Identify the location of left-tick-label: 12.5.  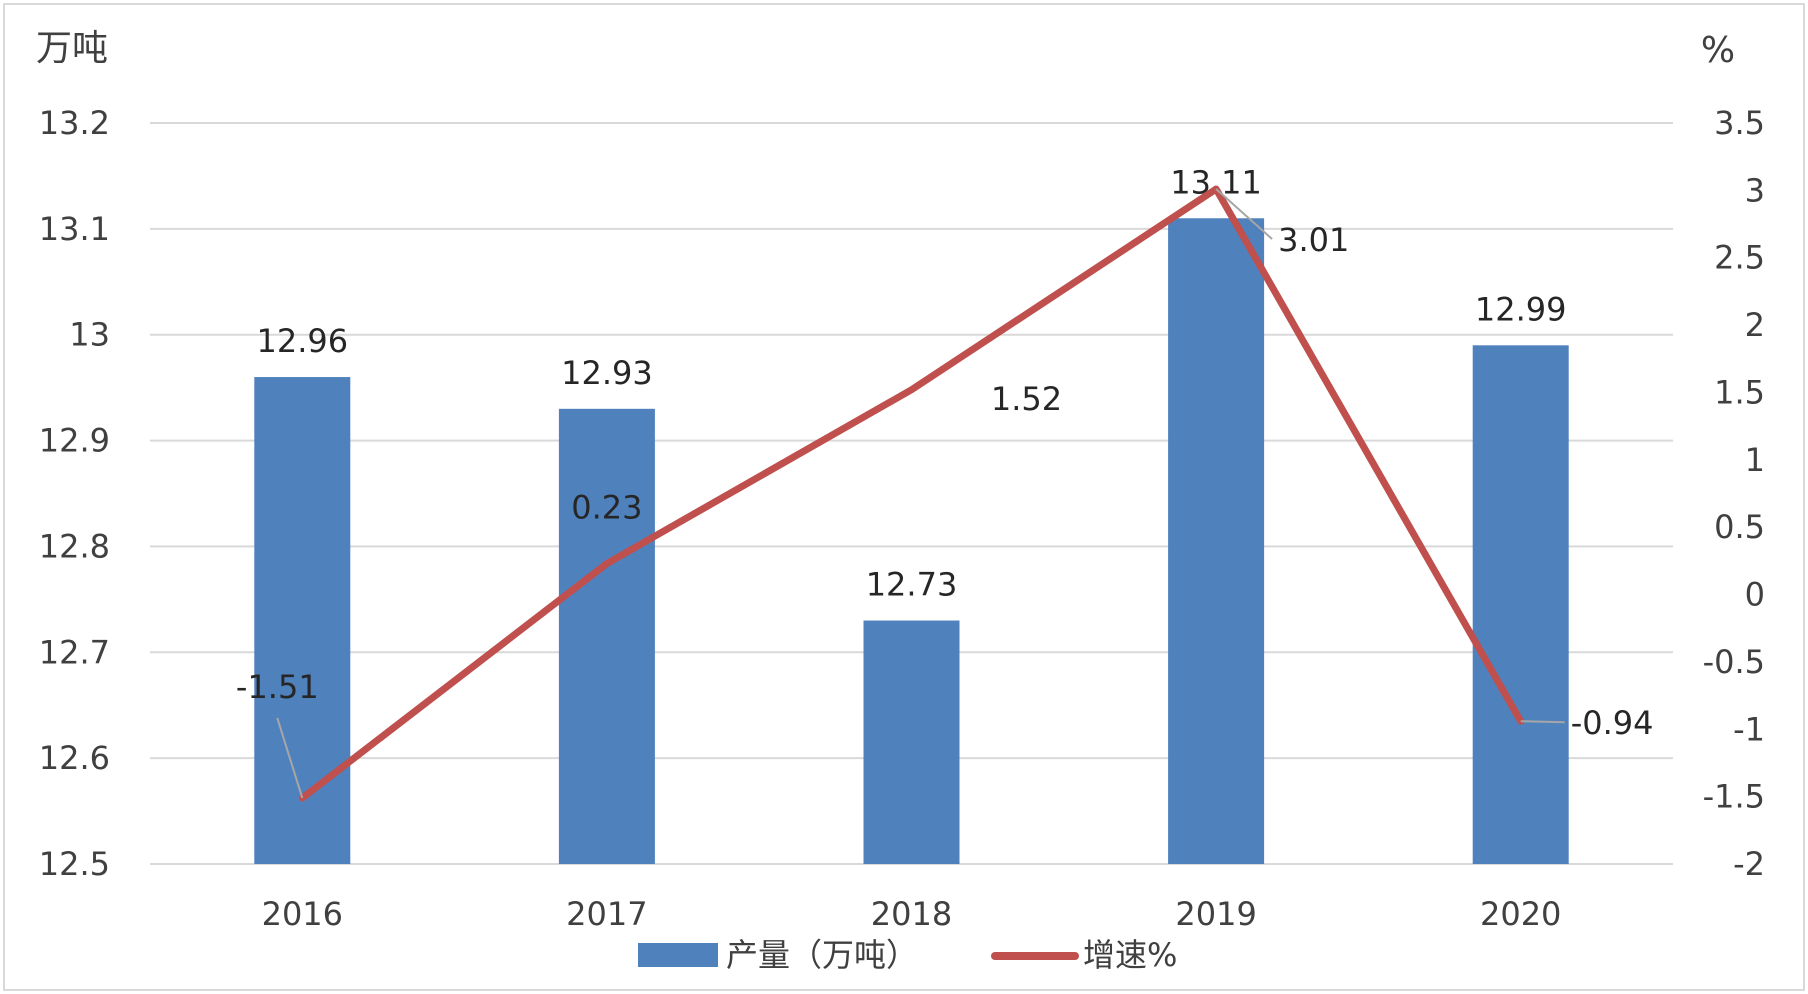
(74, 864).